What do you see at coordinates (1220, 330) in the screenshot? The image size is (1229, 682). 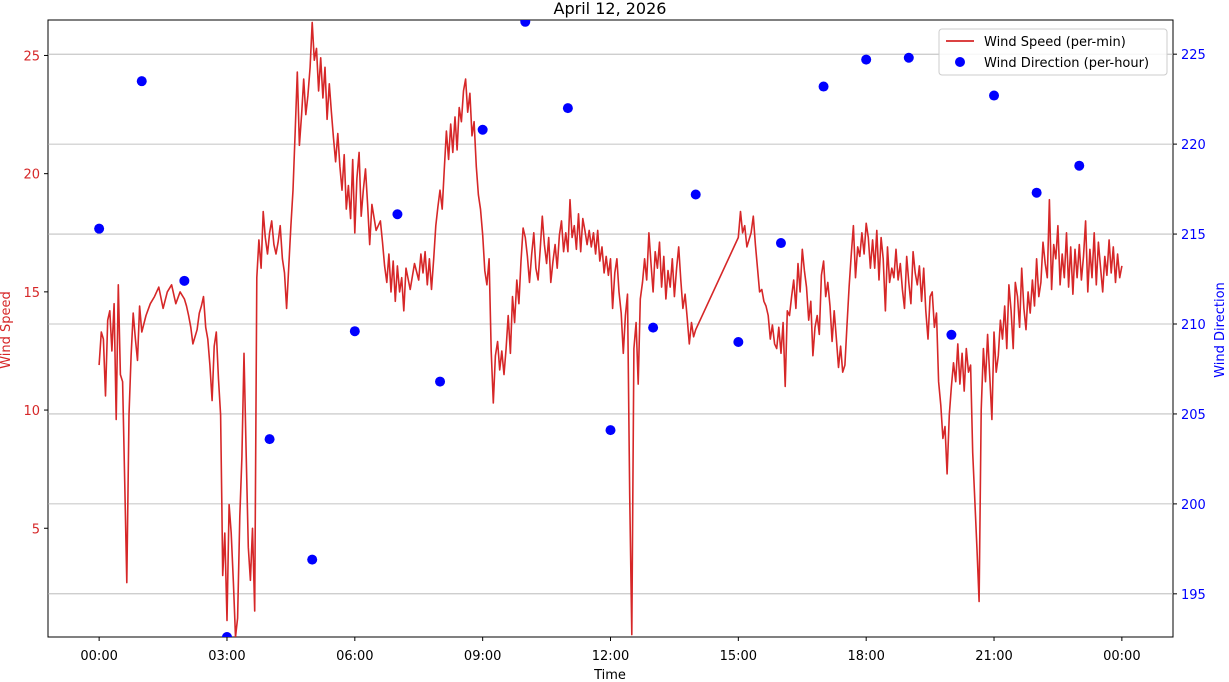 I see `right-axis-label: Wind Direction` at bounding box center [1220, 330].